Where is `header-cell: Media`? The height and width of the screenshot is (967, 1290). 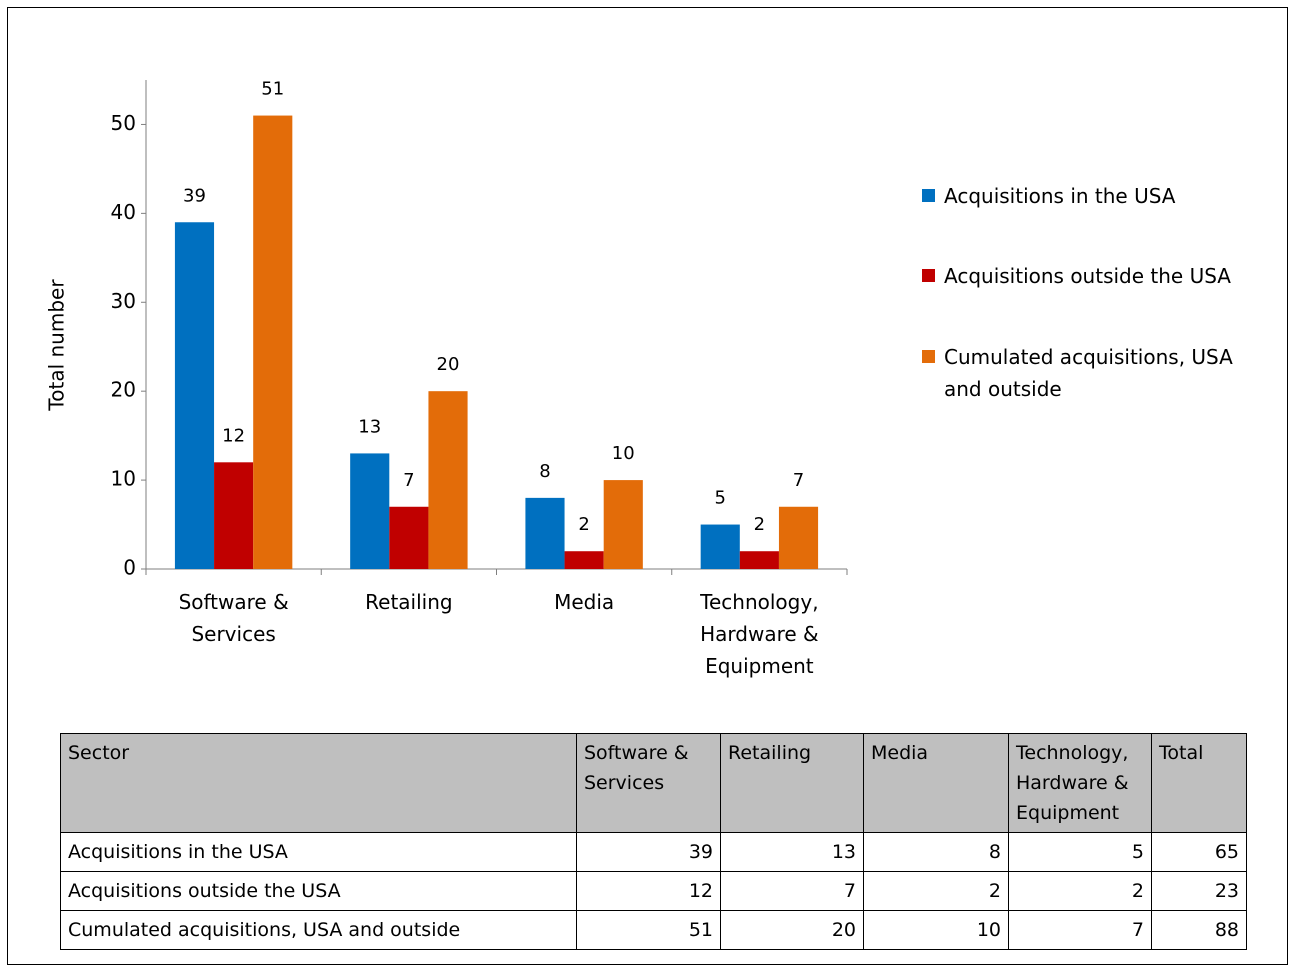
header-cell: Media is located at coordinates (936, 783).